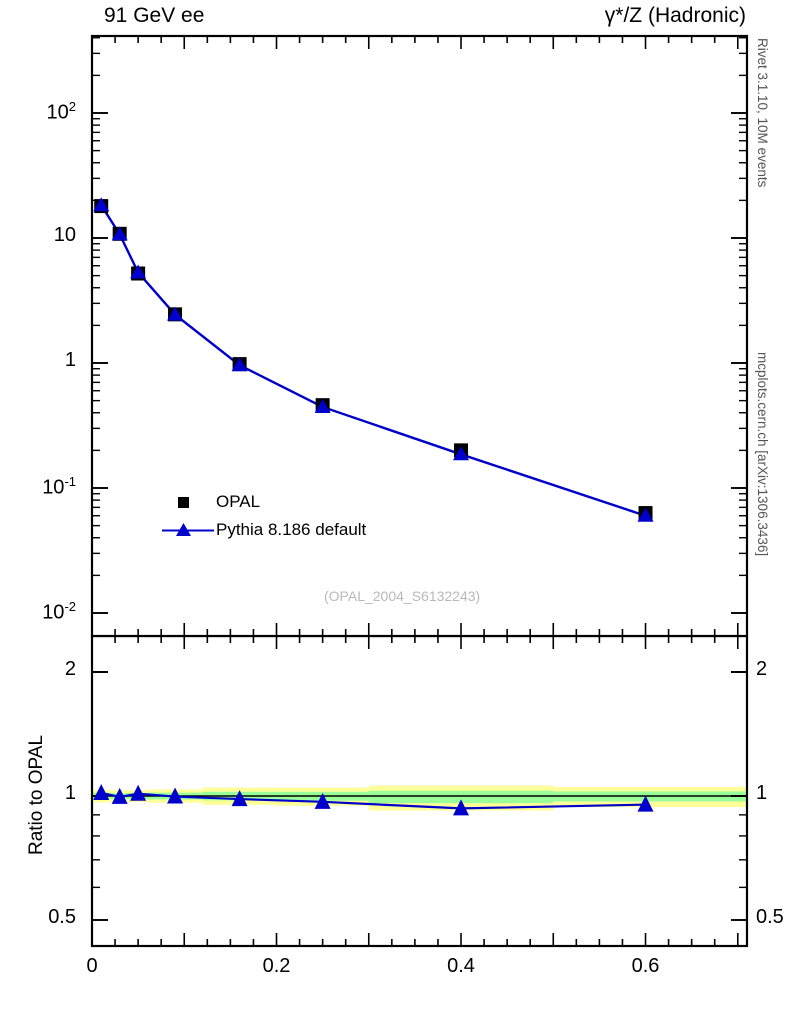  Describe the element at coordinates (762, 793) in the screenshot. I see `ratio-y-tick-label-right: 1` at that location.